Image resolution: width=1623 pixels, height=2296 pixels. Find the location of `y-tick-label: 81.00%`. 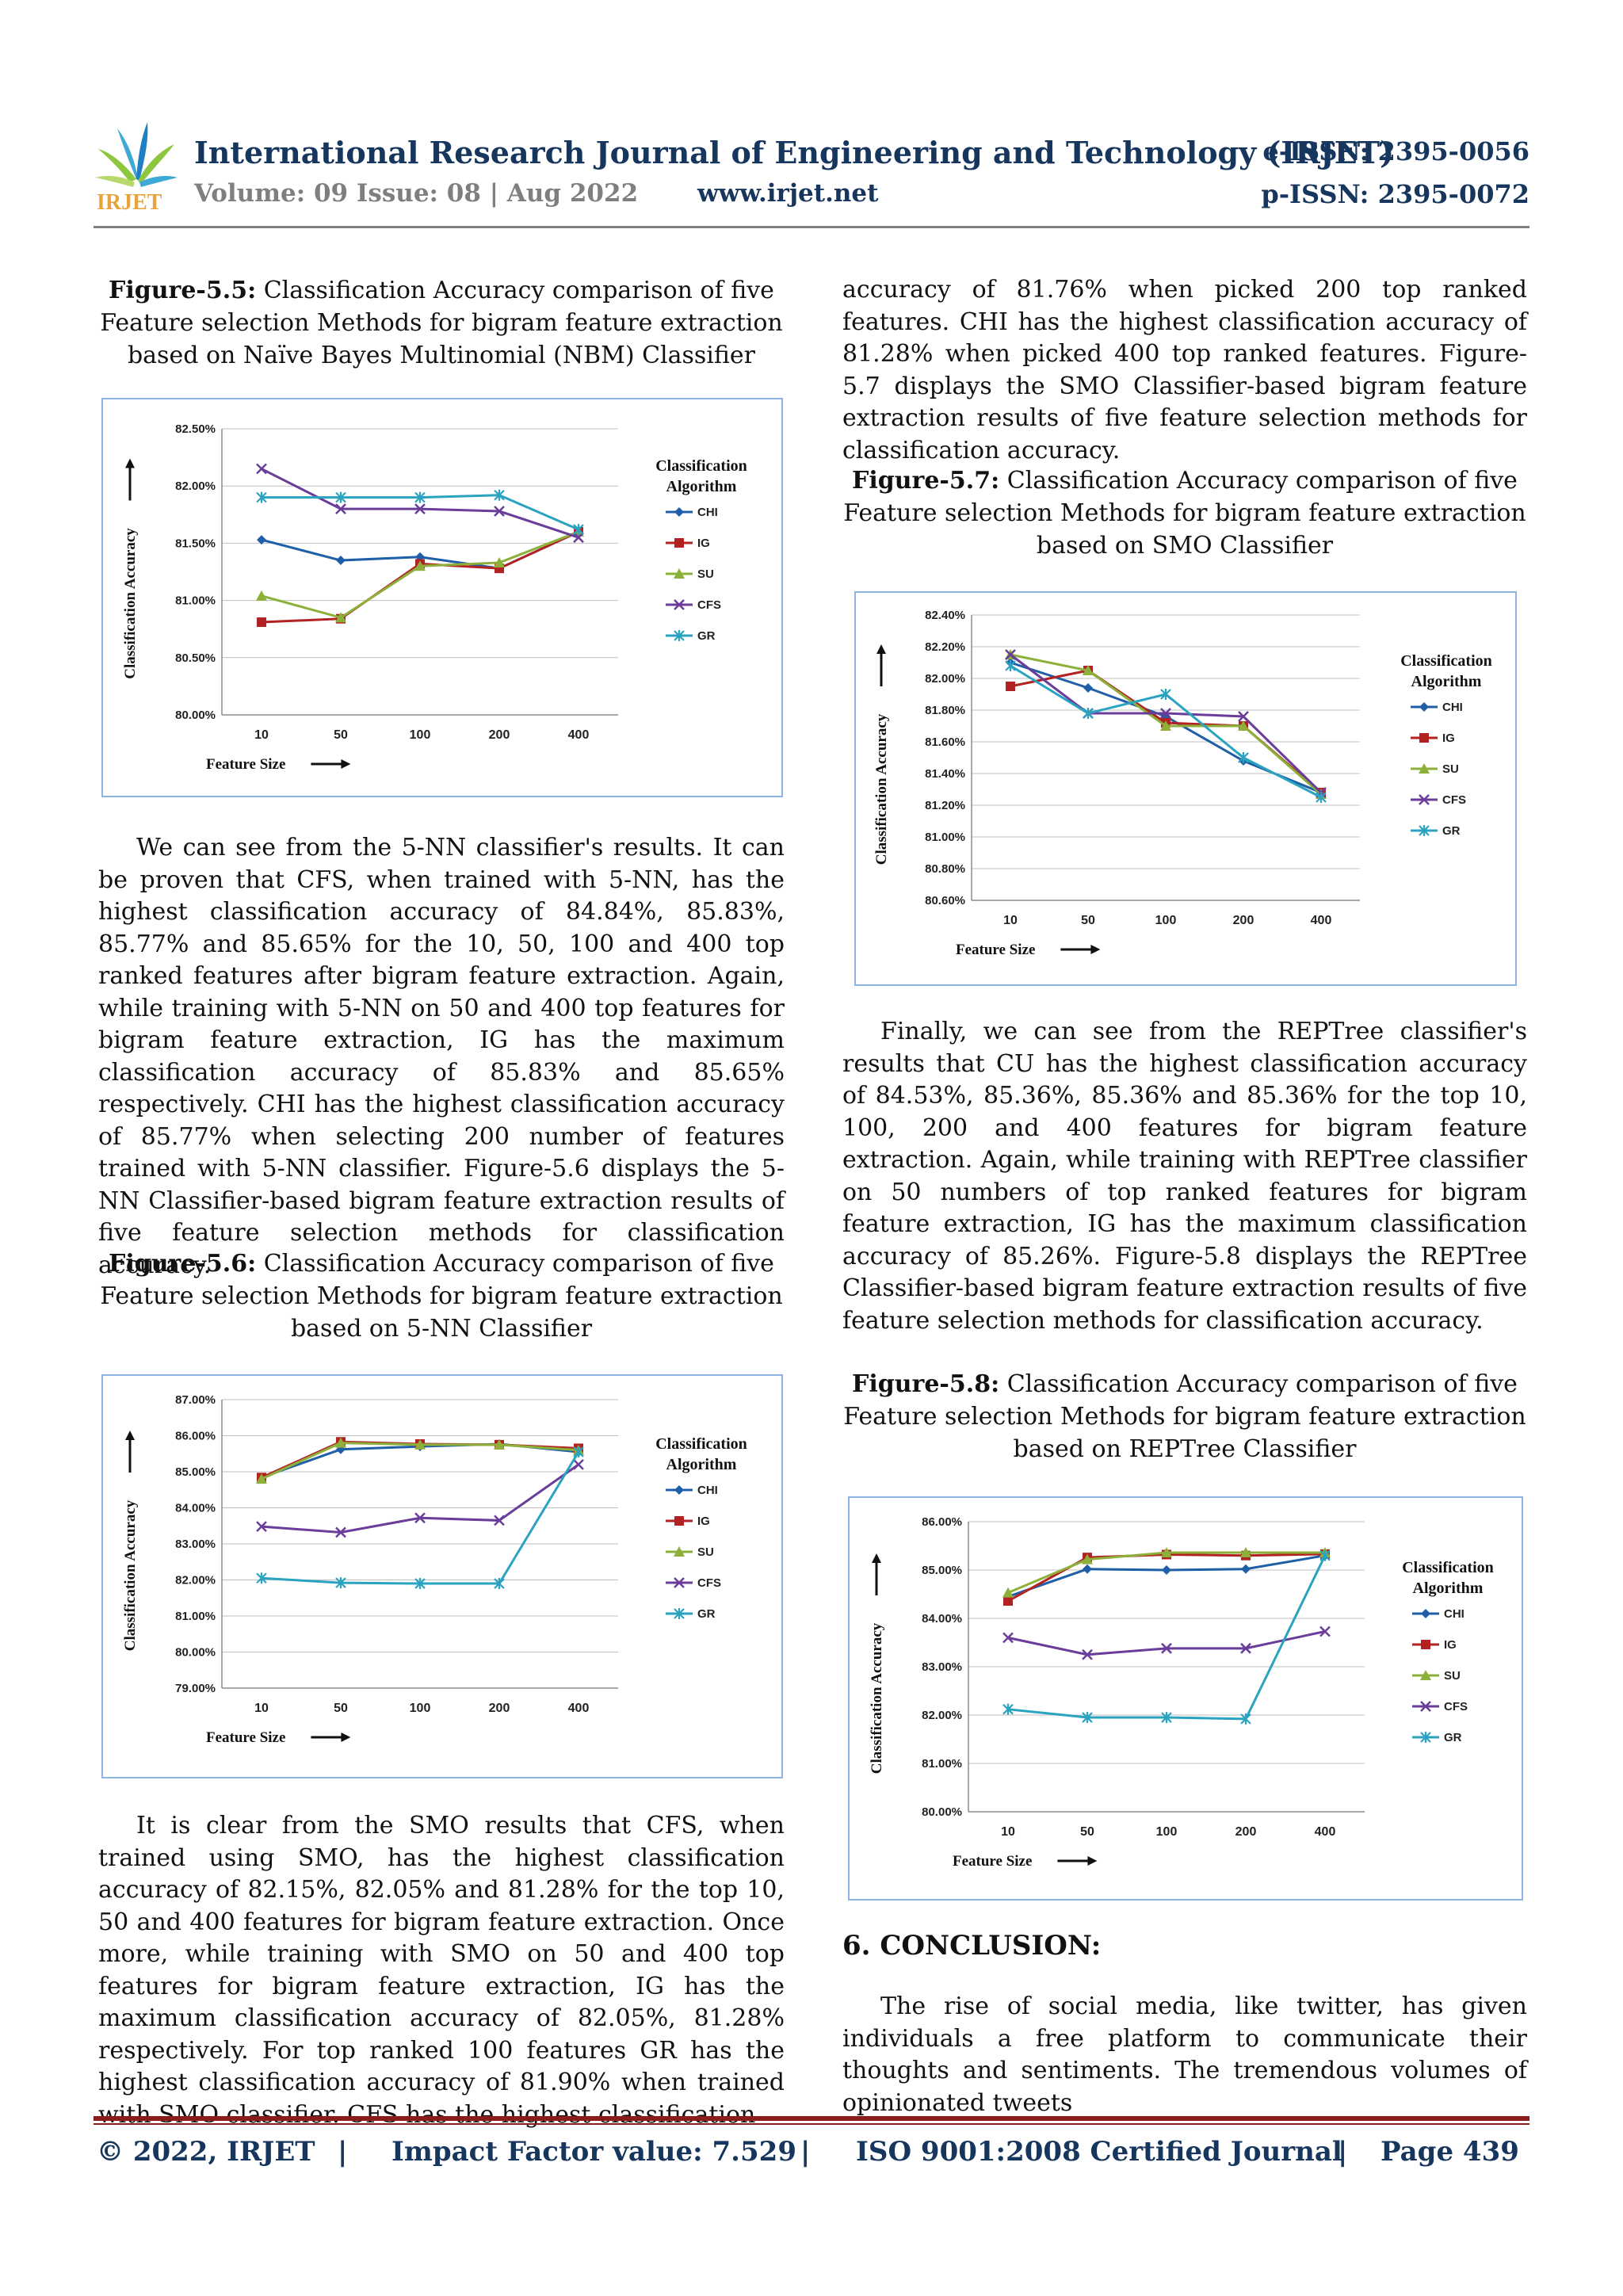

y-tick-label: 81.00% is located at coordinates (942, 1764).